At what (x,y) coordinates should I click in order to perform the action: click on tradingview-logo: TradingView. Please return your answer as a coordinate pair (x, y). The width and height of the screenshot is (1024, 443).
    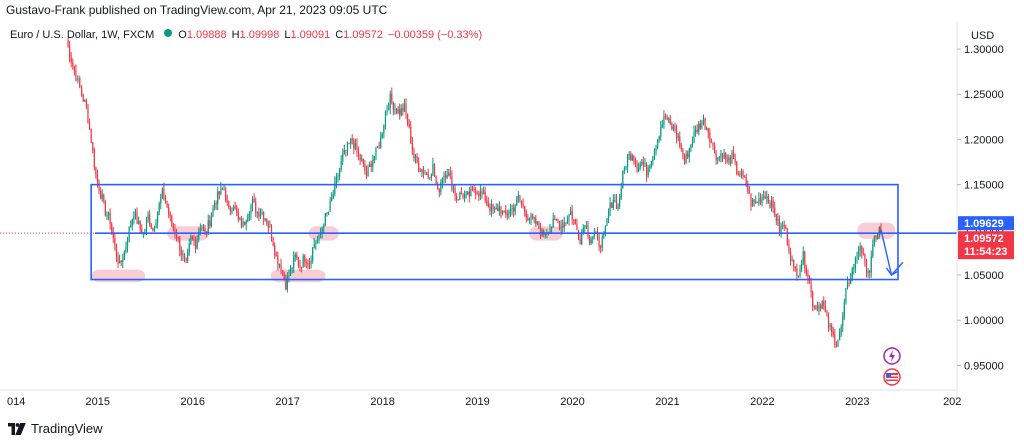
    Looking at the image, I should click on (55, 428).